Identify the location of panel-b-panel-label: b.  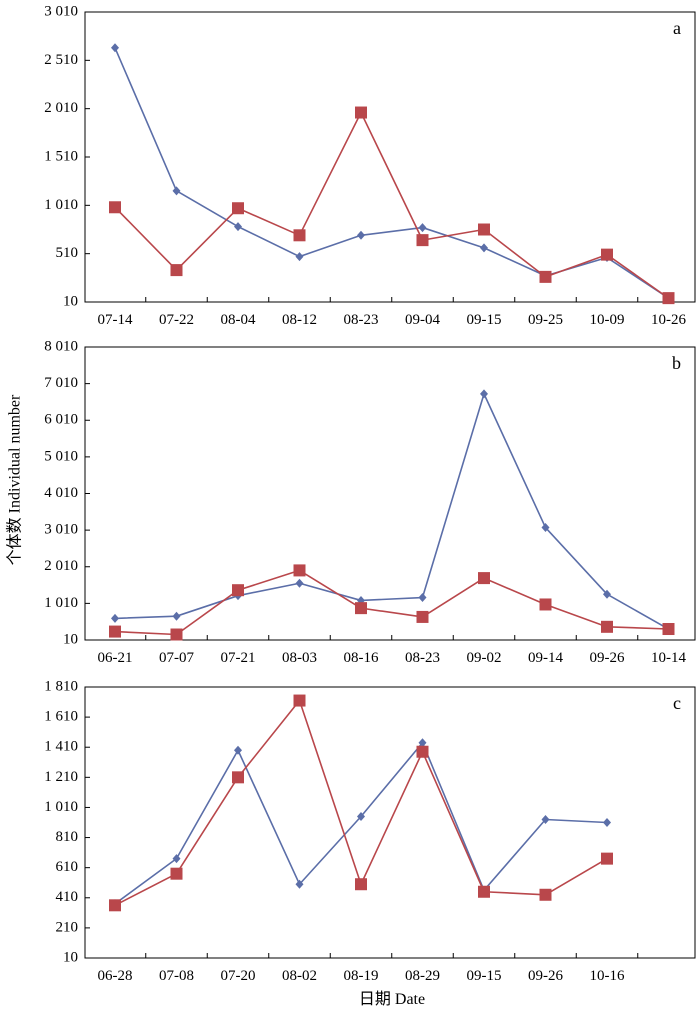
(676, 363).